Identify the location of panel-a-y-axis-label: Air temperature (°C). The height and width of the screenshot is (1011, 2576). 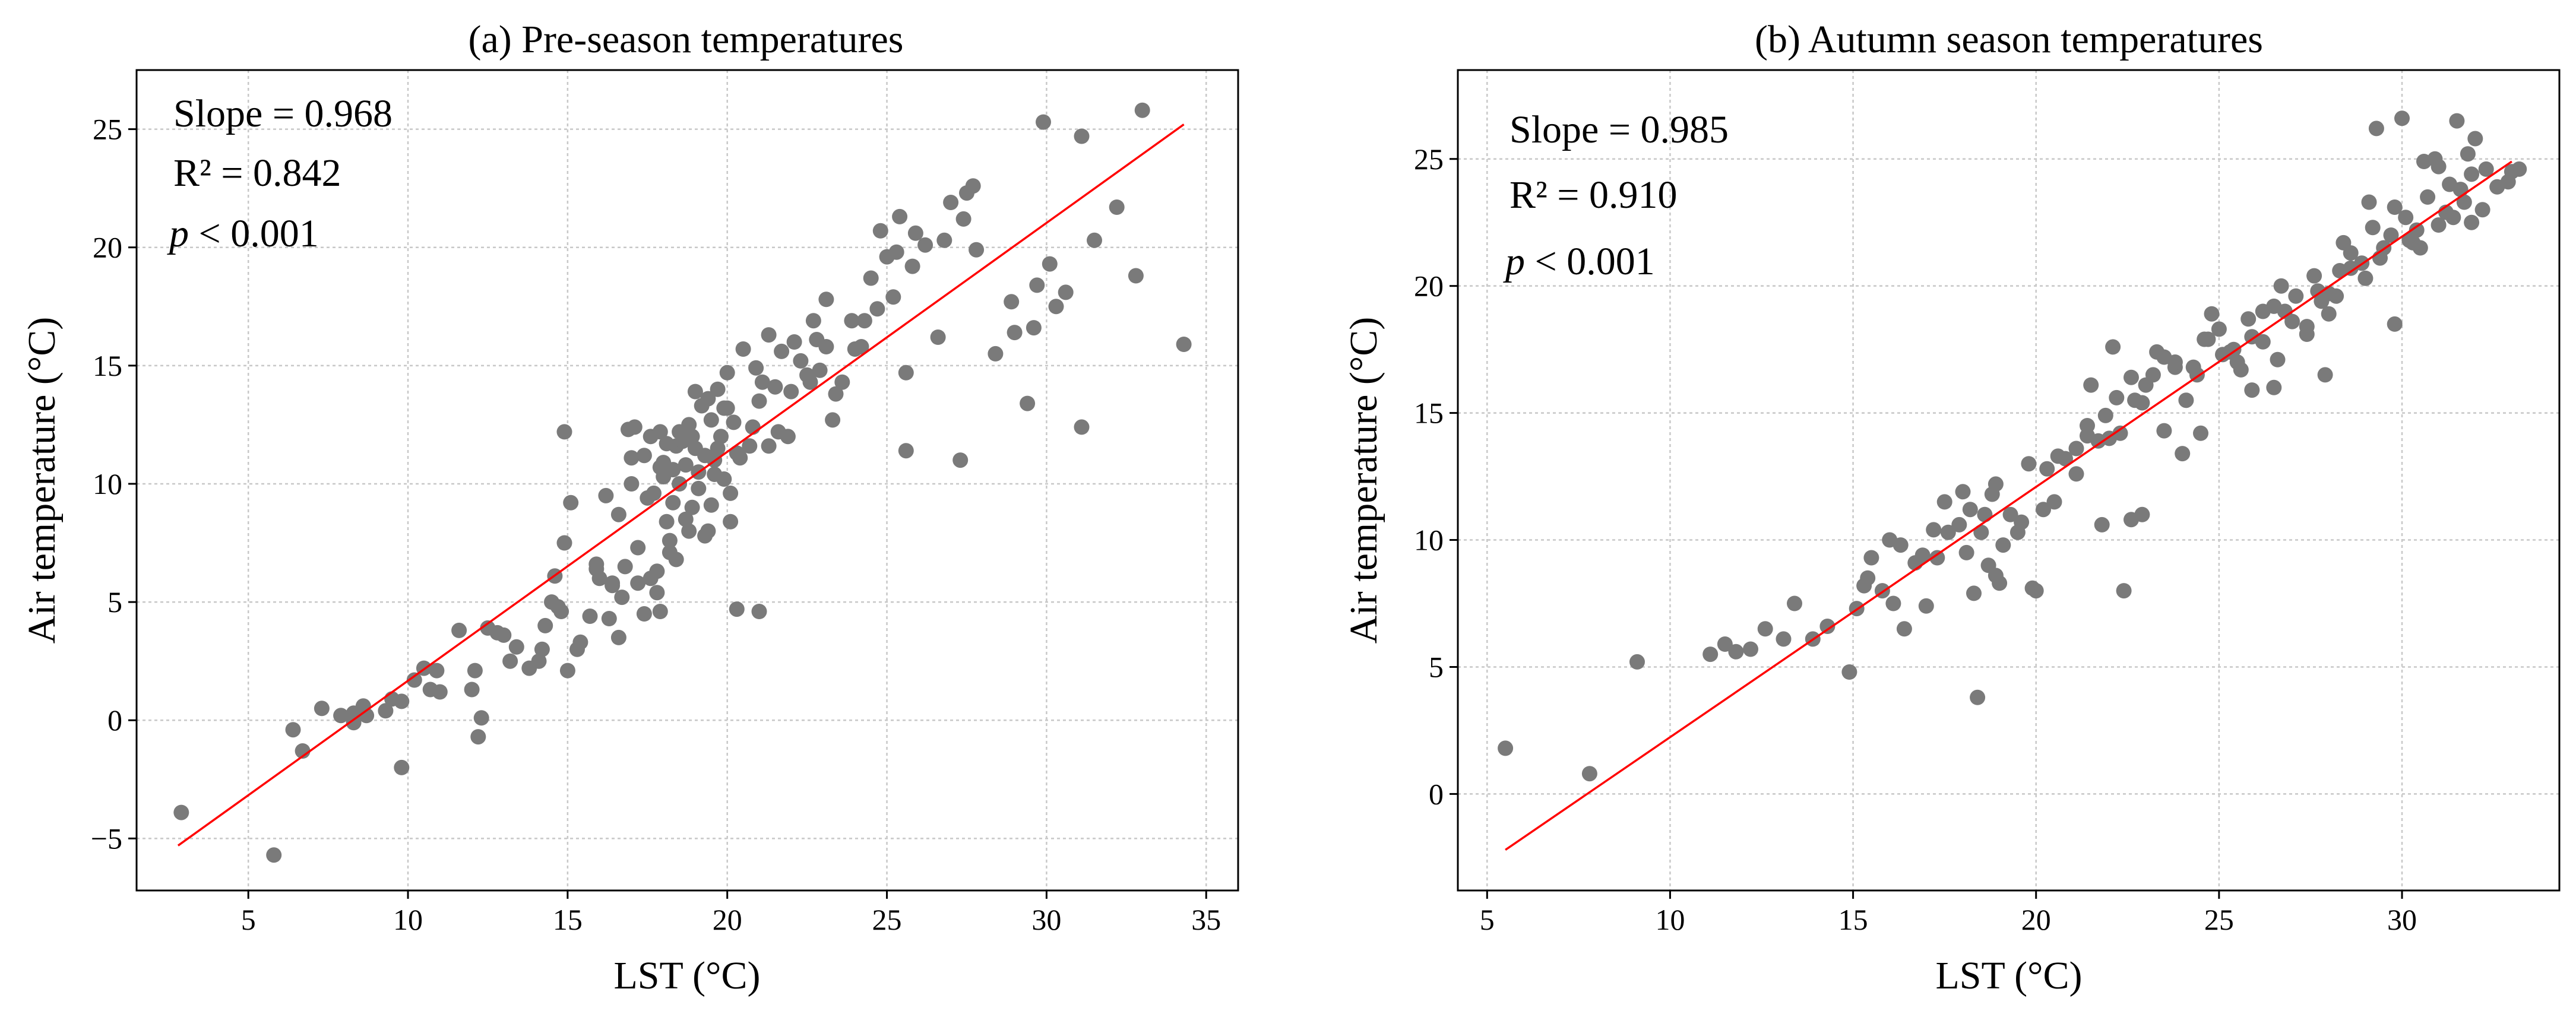
(42, 480).